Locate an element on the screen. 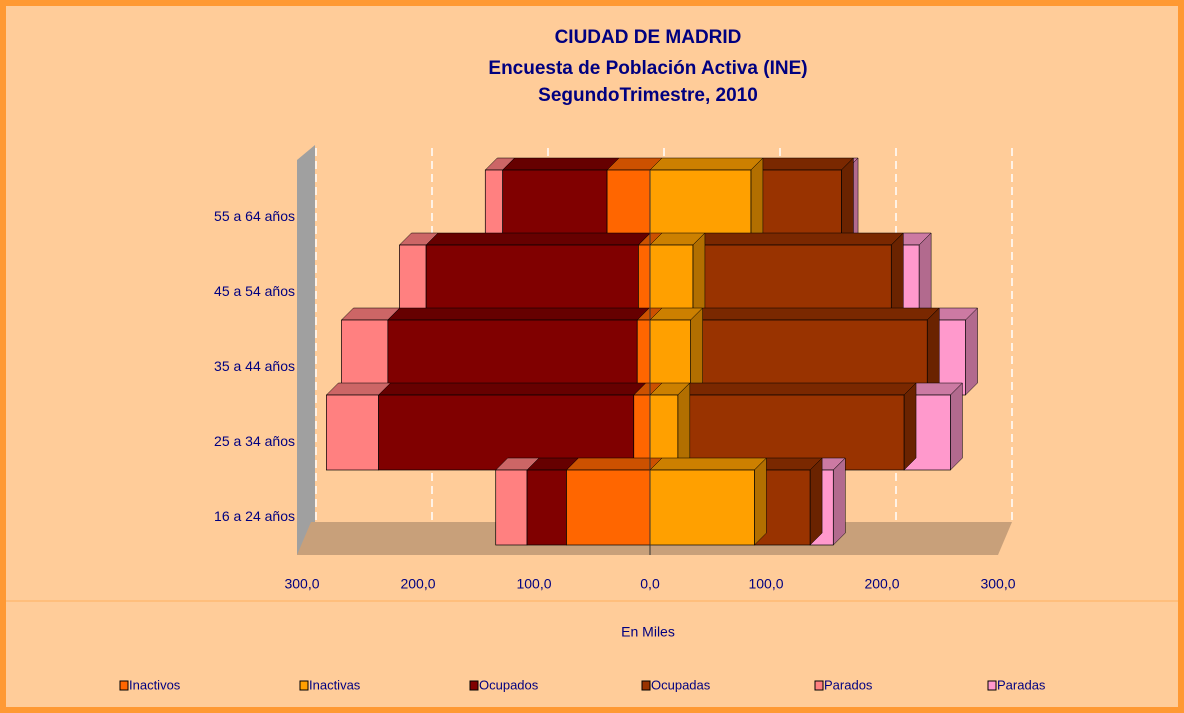 The width and height of the screenshot is (1184, 713). x-axis-label: En Miles is located at coordinates (648, 632).